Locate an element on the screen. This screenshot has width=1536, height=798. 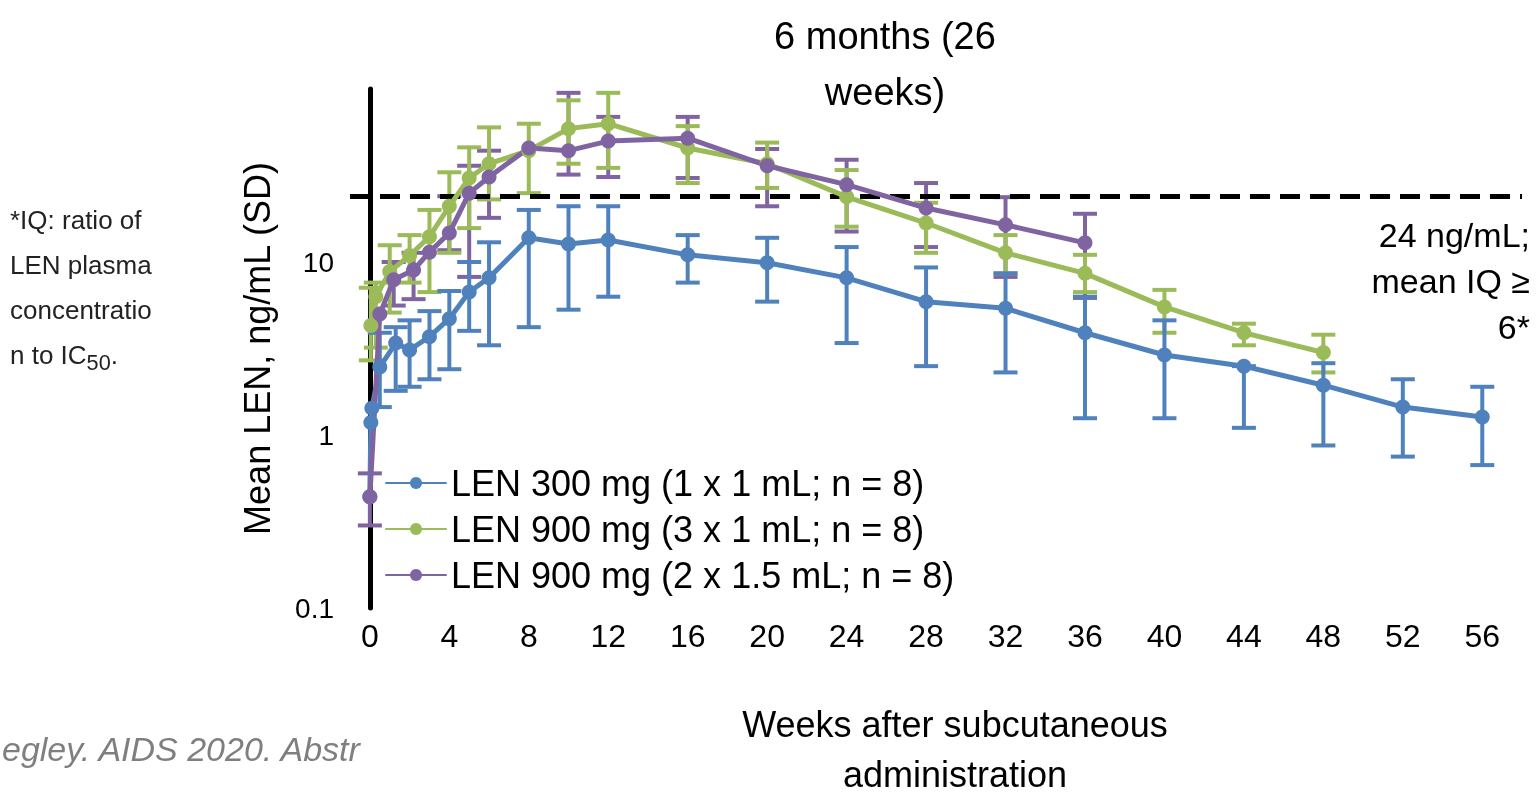
y-axis-title: Mean LEN, ng/mL (SD) is located at coordinates (257, 348).